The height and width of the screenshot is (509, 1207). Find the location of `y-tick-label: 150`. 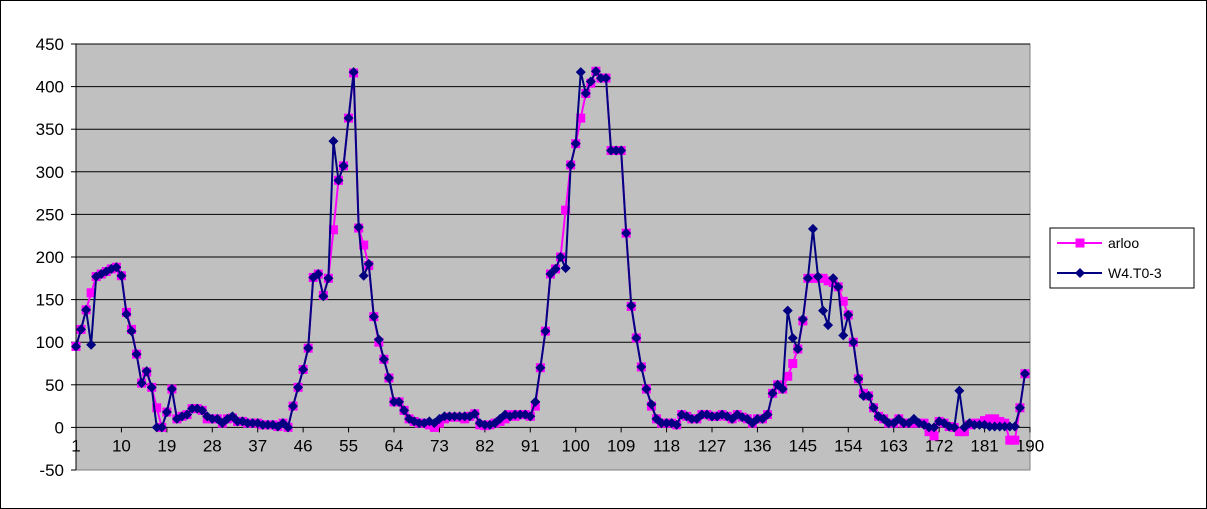

y-tick-label: 150 is located at coordinates (50, 300).